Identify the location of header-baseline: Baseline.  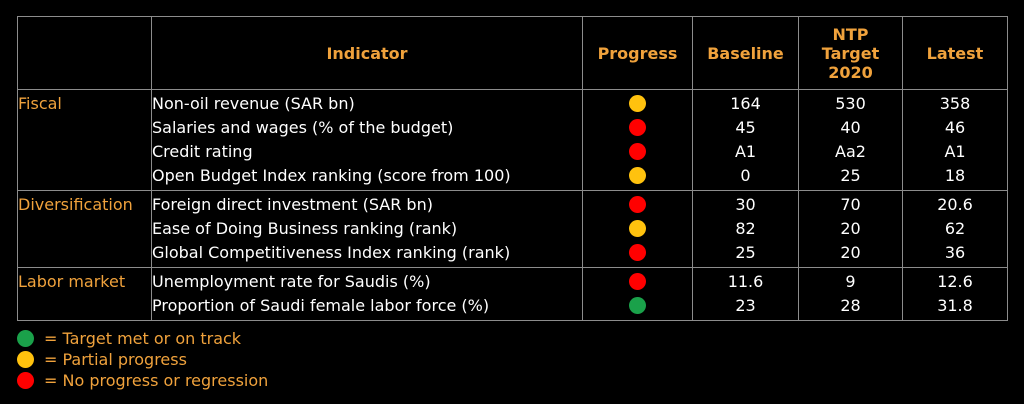
(745, 53).